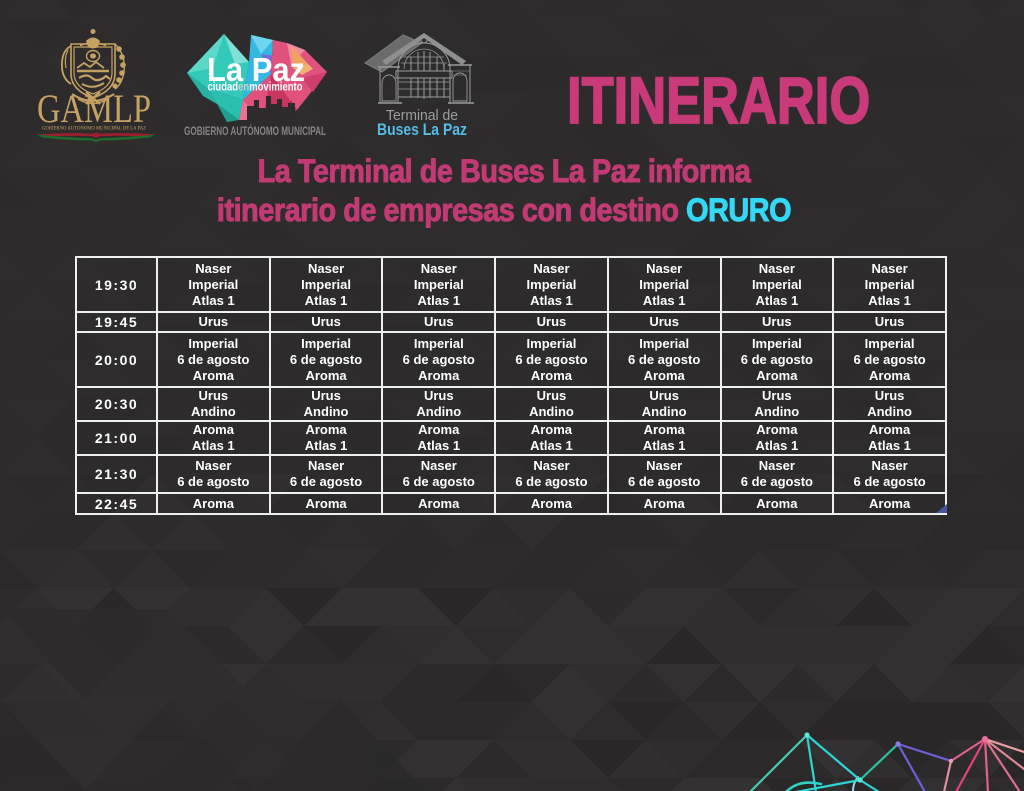  What do you see at coordinates (94, 108) in the screenshot?
I see `svg-text: GAMLP` at bounding box center [94, 108].